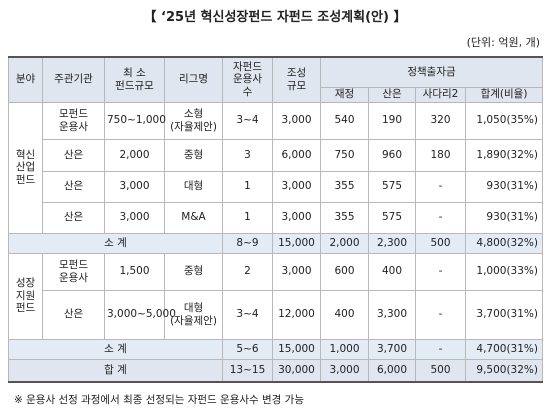 The height and width of the screenshot is (419, 550). What do you see at coordinates (440, 155) in the screenshot?
I see `cell: 180` at bounding box center [440, 155].